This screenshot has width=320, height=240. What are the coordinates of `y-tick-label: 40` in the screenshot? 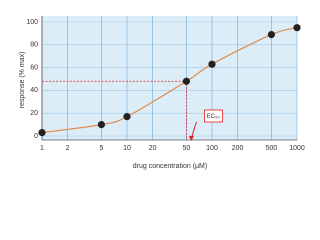 It's located at (34, 90).